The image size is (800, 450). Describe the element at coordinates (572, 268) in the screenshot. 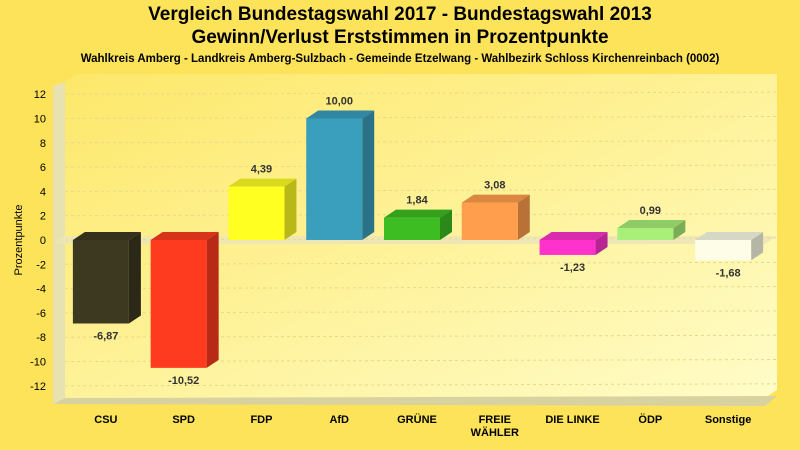

I see `value-label: -1,23` at that location.